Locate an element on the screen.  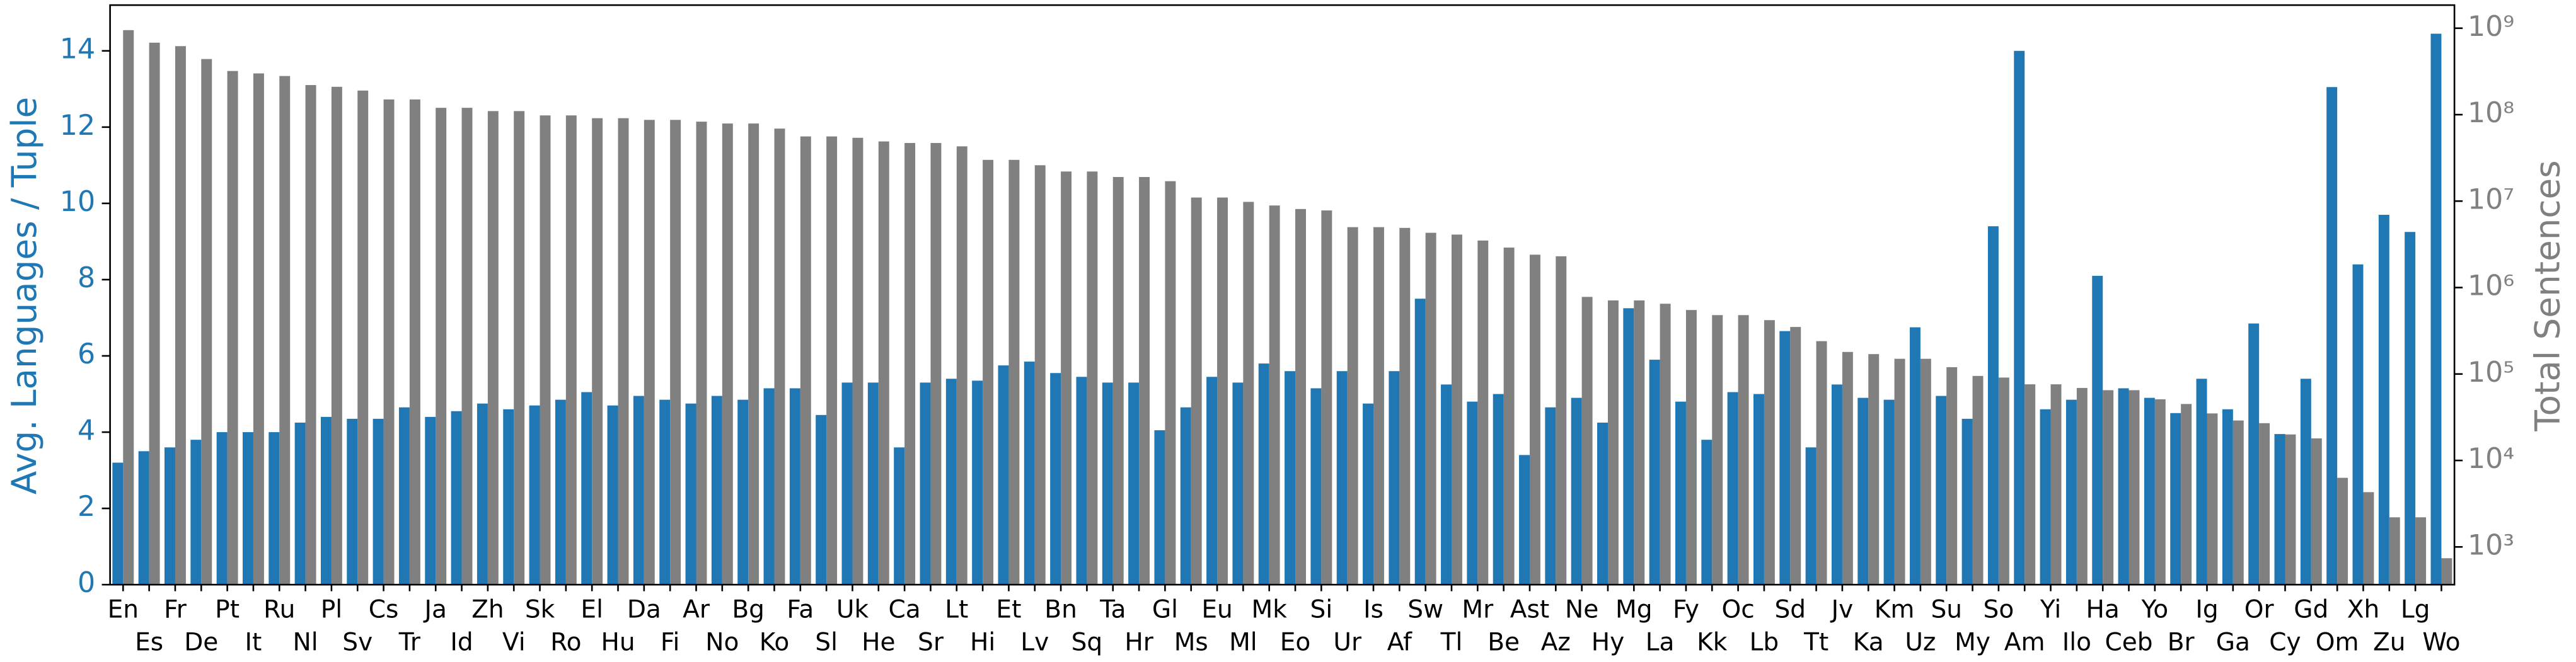
x-tick-label: Ig is located at coordinates (2207, 609).